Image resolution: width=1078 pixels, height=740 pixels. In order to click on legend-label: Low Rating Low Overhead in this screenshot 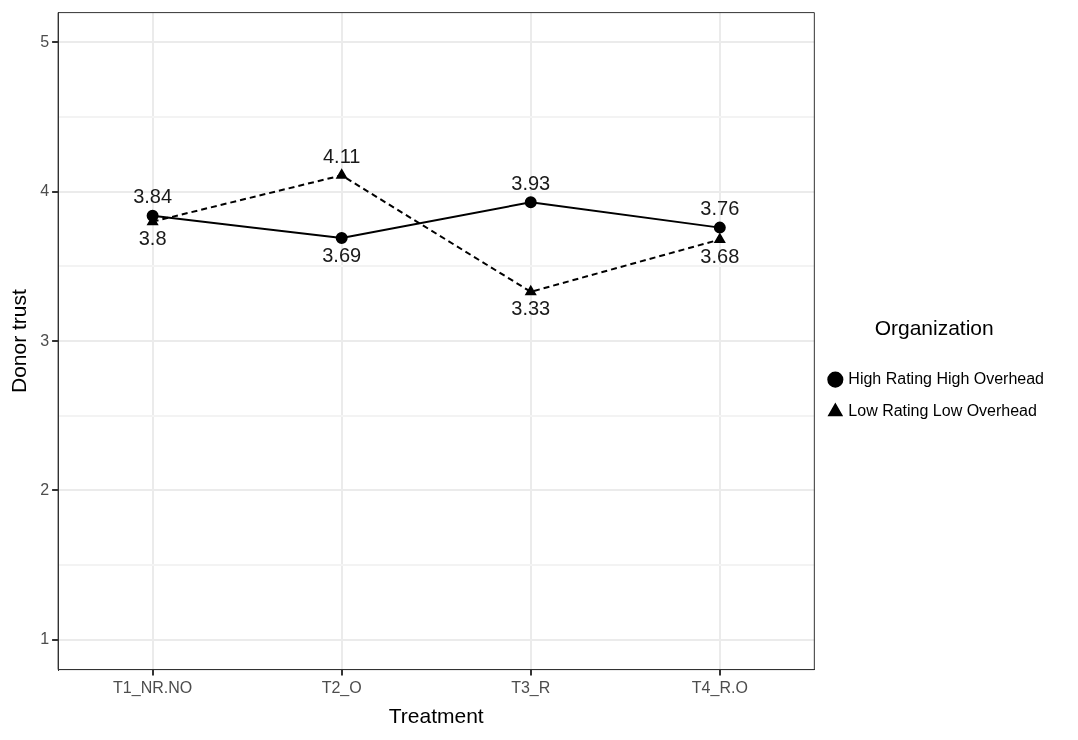, I will do `click(942, 411)`.